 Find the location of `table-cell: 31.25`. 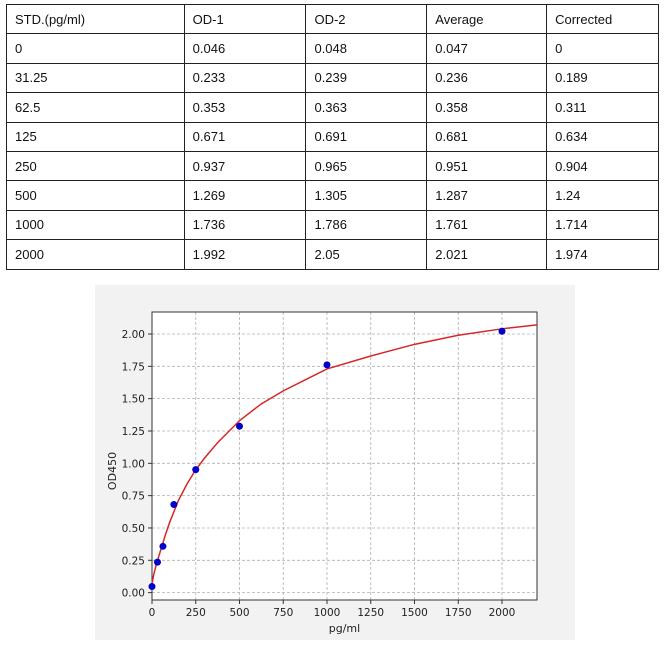

table-cell: 31.25 is located at coordinates (95, 78).